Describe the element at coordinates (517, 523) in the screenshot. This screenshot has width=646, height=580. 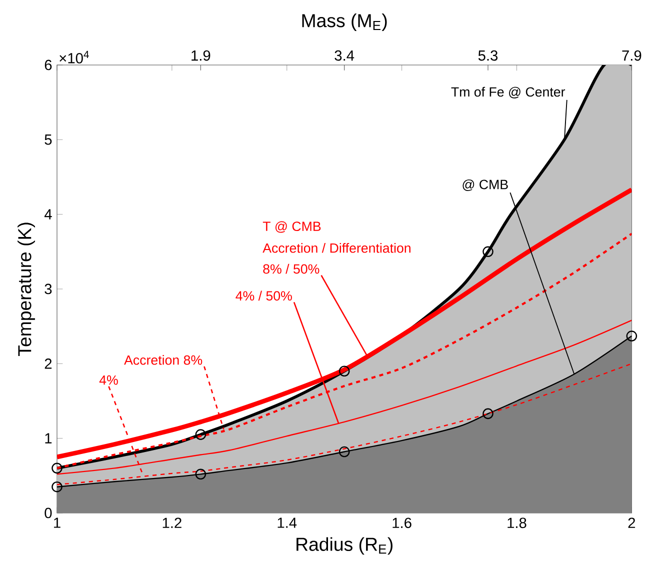
I see `x-tick-label: 1.8` at that location.